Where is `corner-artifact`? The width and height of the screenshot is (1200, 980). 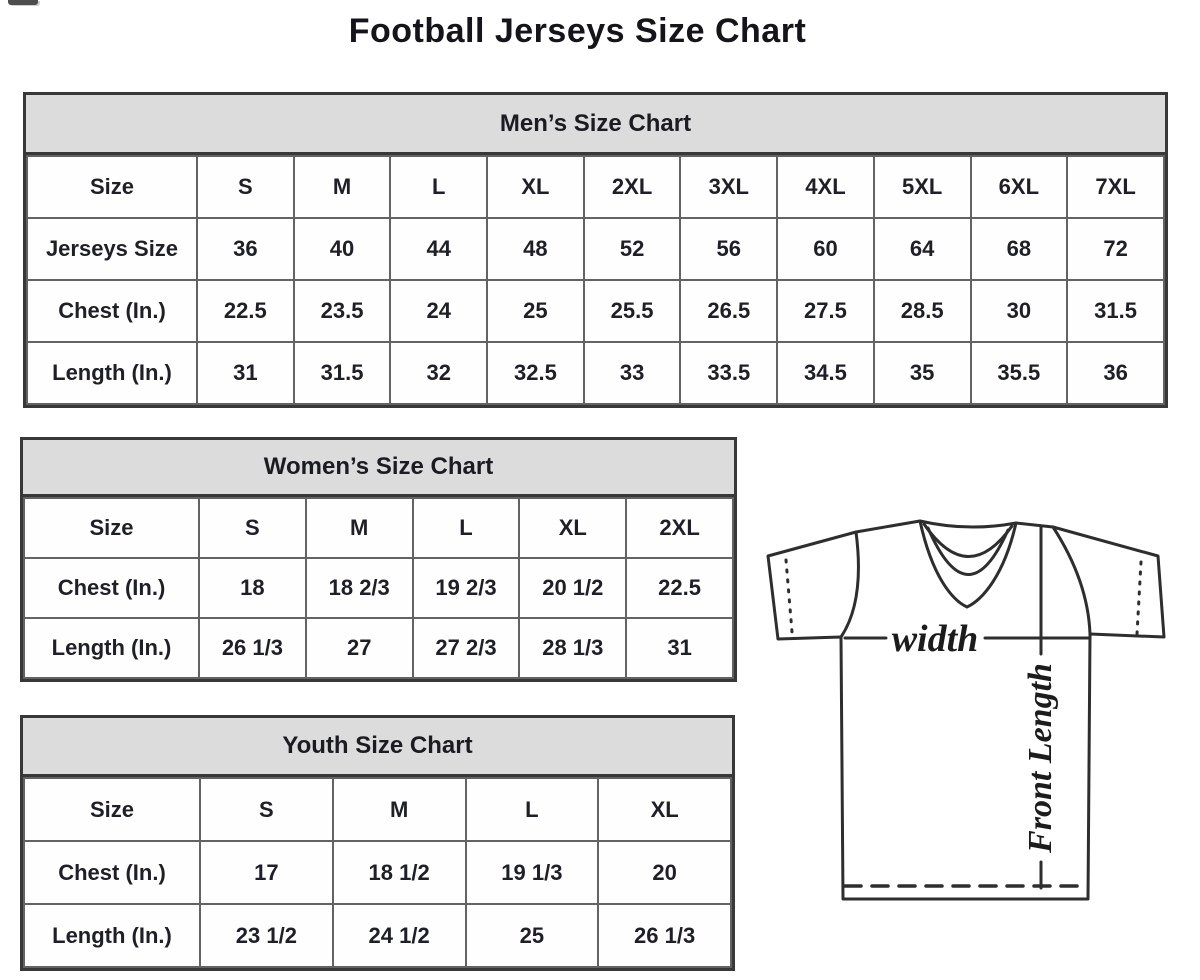 corner-artifact is located at coordinates (23, 2).